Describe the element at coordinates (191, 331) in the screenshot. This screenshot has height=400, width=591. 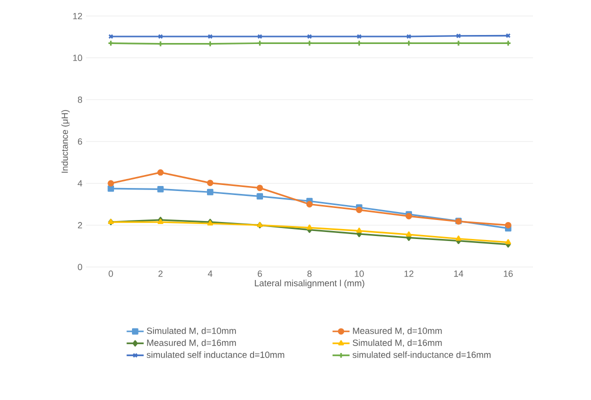
I see `legend-label: Simulated M, d=10mm` at that location.